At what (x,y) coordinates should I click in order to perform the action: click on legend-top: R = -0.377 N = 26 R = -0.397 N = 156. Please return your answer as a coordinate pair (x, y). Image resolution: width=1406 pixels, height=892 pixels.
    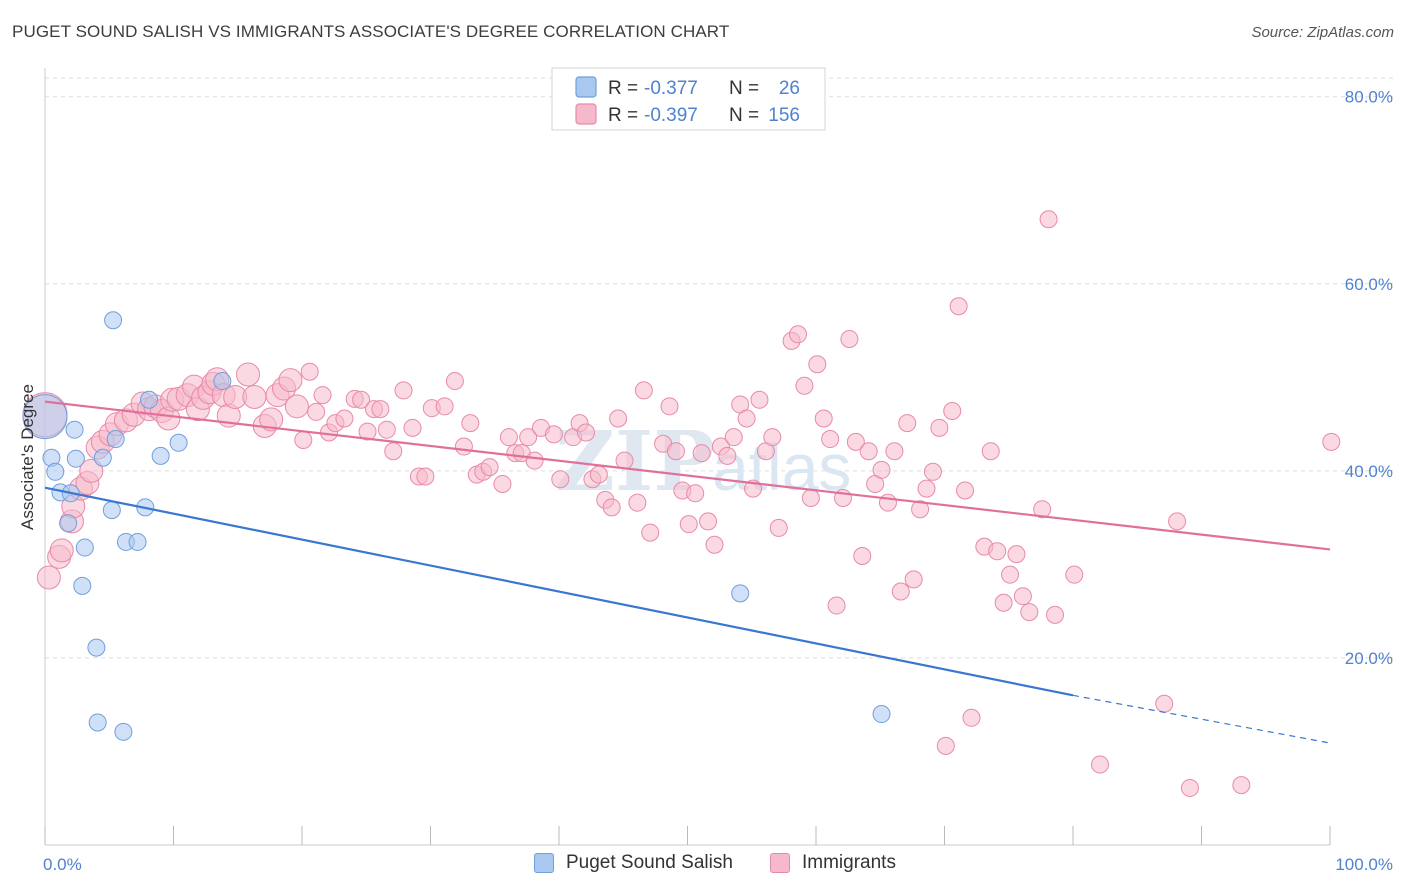
    Looking at the image, I should click on (688, 99).